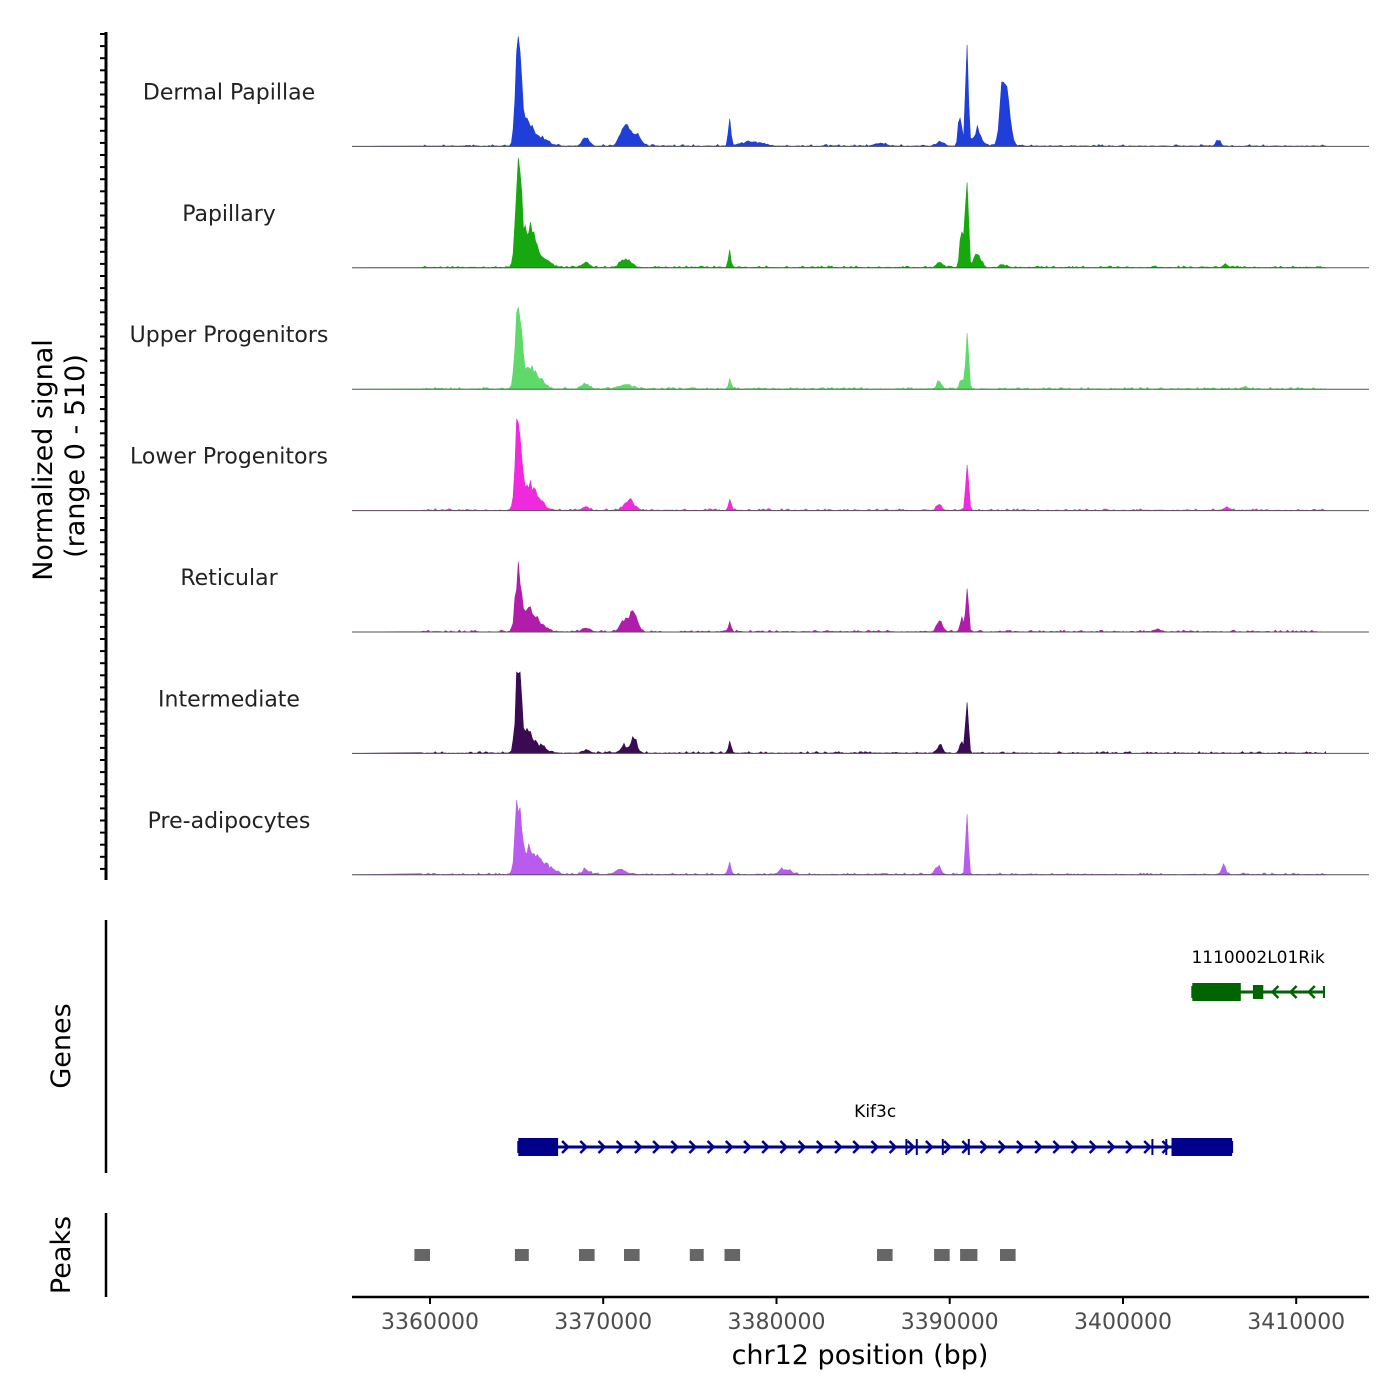 The image size is (1400, 1400). Describe the element at coordinates (603, 1322) in the screenshot. I see `x-tick-label: 3370000` at that location.